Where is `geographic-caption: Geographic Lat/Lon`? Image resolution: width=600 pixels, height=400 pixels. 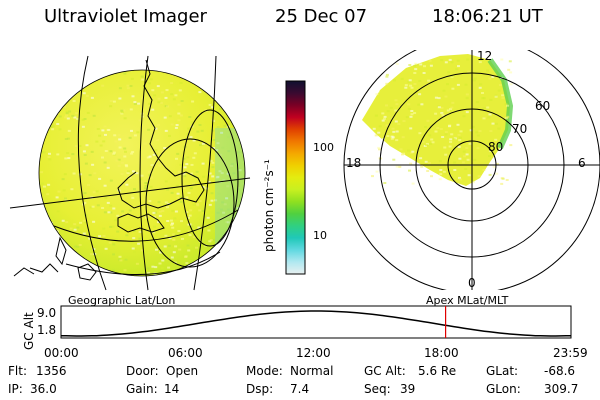 geographic-caption: Geographic Lat/Lon is located at coordinates (122, 300).